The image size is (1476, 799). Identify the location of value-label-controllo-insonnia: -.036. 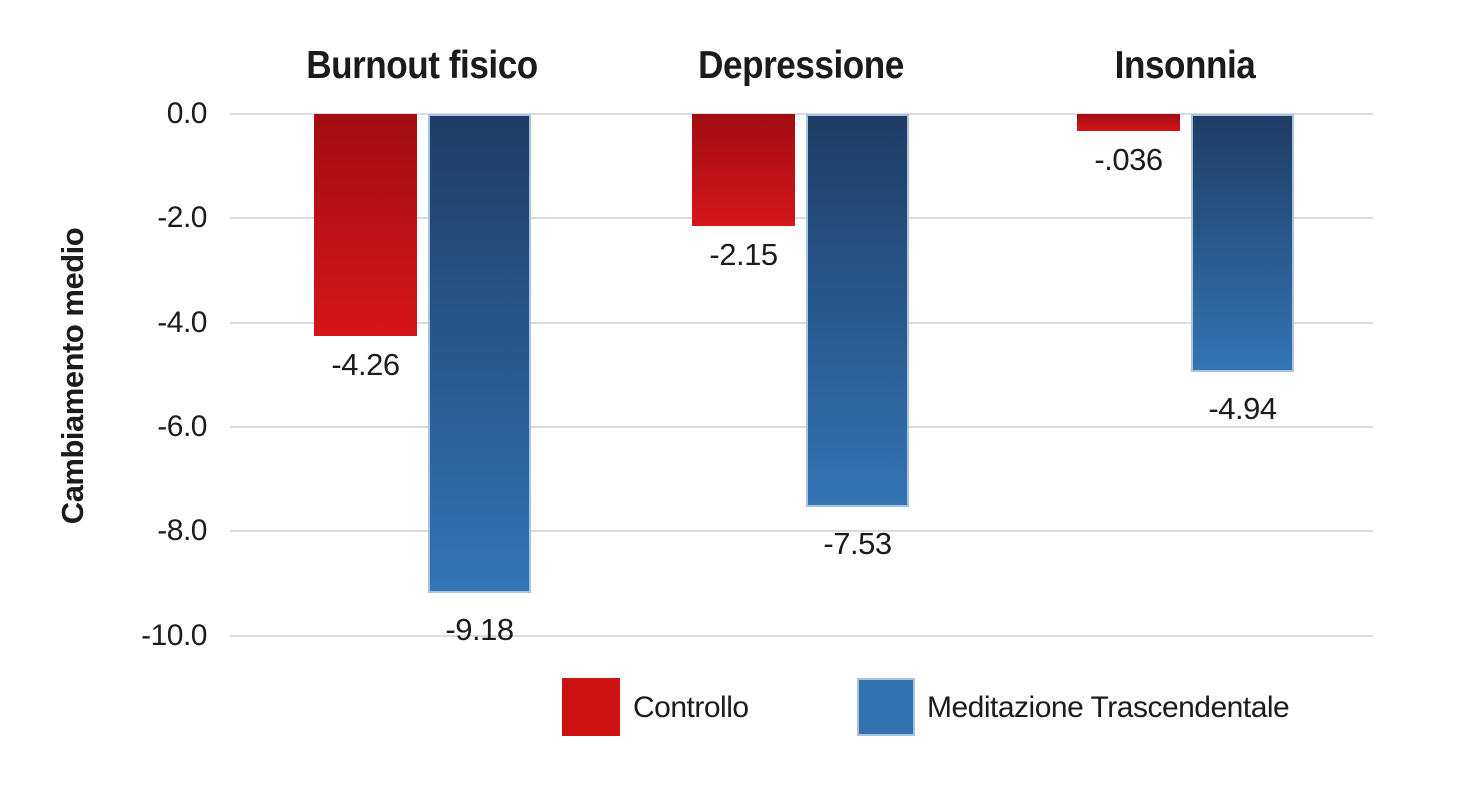
(1128, 159).